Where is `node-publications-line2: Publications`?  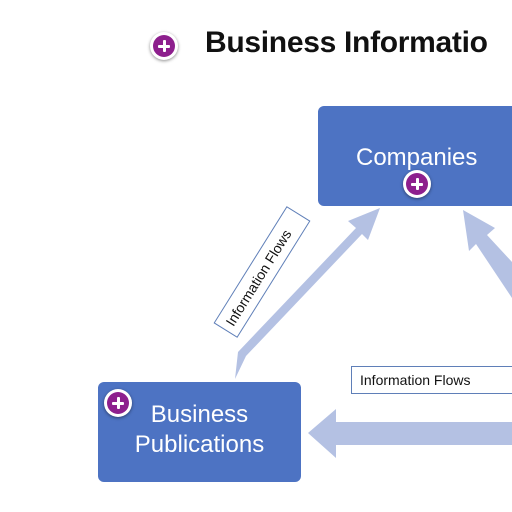
node-publications-line2: Publications is located at coordinates (199, 444).